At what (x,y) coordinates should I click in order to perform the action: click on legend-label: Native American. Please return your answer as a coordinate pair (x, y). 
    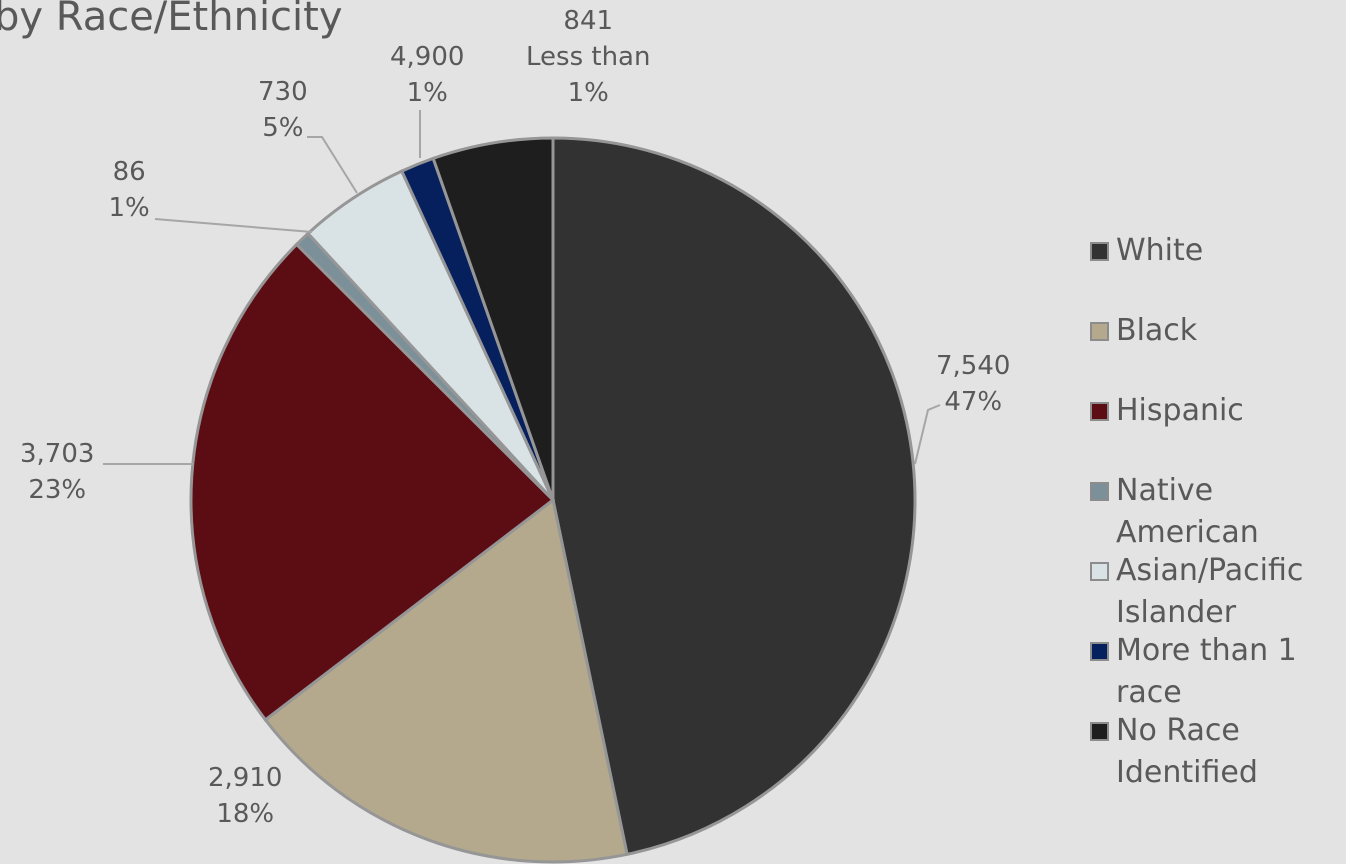
    Looking at the image, I should click on (1187, 511).